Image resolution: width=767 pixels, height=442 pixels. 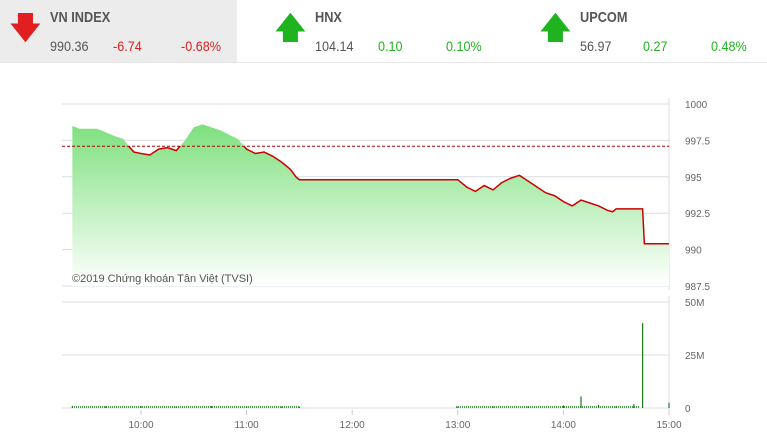 I want to click on y-tick-label: 995, so click(x=693, y=178).